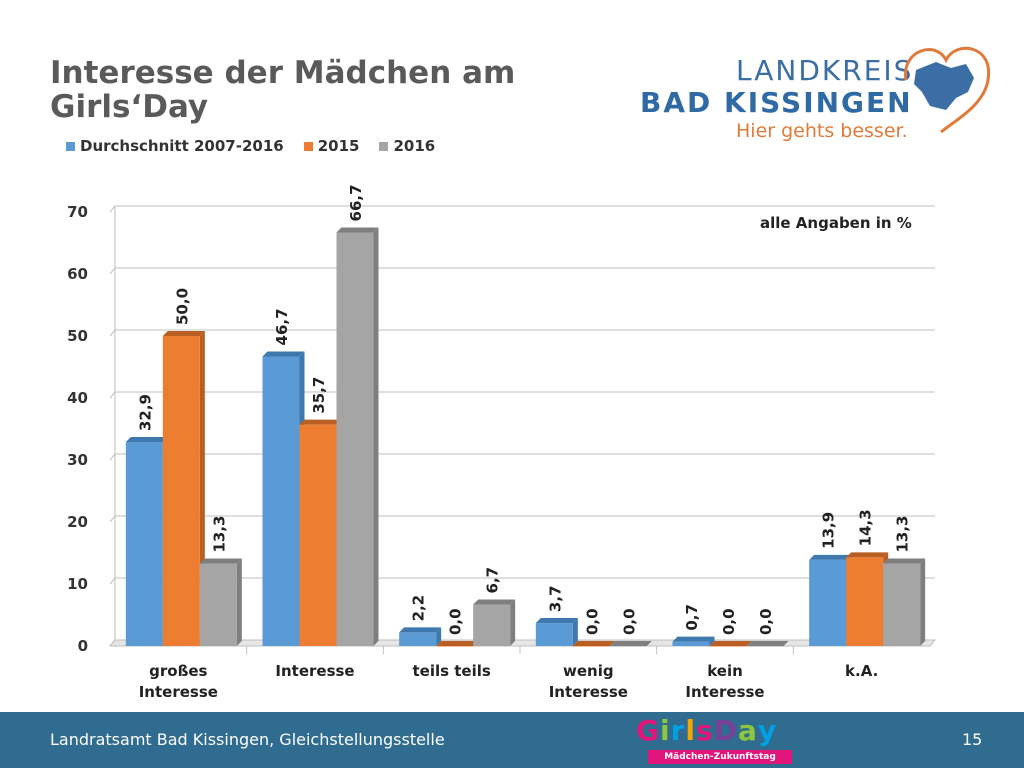  What do you see at coordinates (319, 395) in the screenshot?
I see `data-label: 35,7` at bounding box center [319, 395].